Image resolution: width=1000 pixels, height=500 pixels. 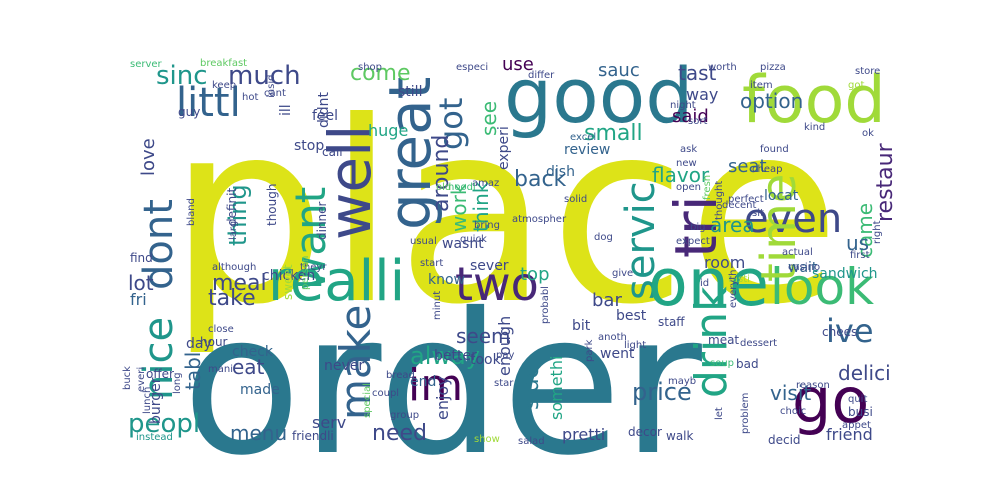 What do you see at coordinates (404, 415) in the screenshot?
I see `cloud-word: group` at bounding box center [404, 415].